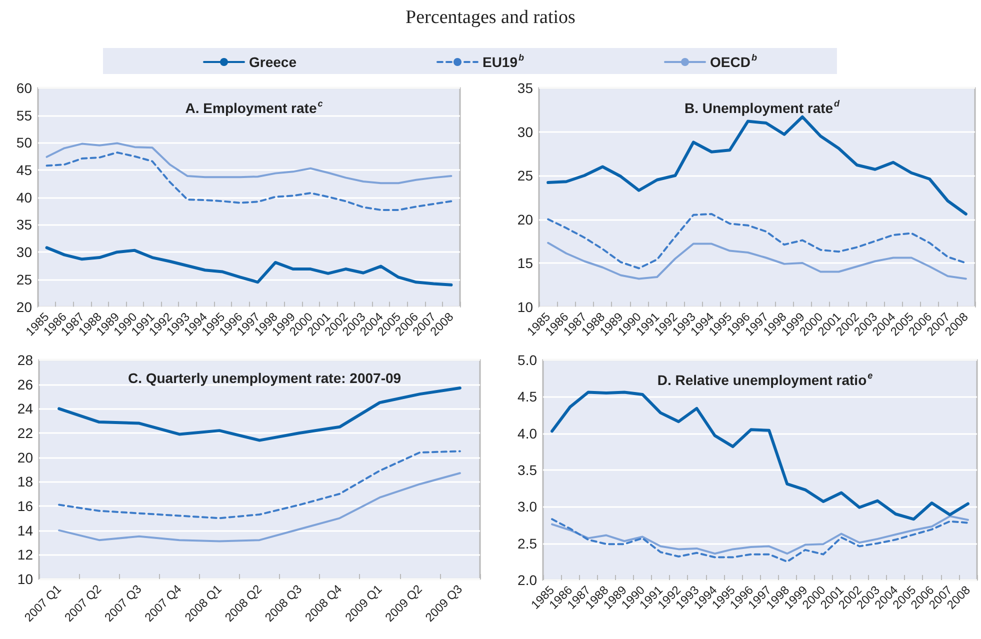 This screenshot has width=981, height=639. Describe the element at coordinates (528, 506) in the screenshot. I see `y-tick-label: 3.0` at that location.